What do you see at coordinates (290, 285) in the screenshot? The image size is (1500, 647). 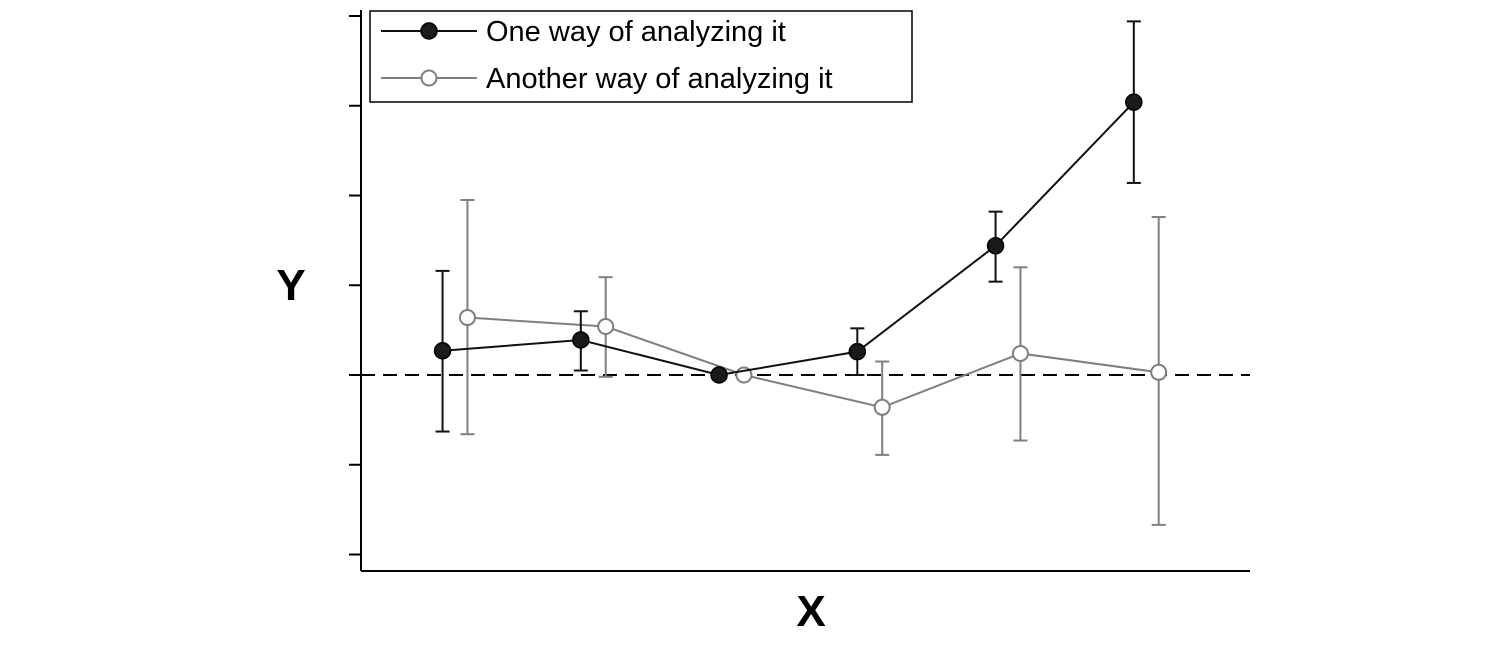 I see `y-axis-label: Y` at bounding box center [290, 285].